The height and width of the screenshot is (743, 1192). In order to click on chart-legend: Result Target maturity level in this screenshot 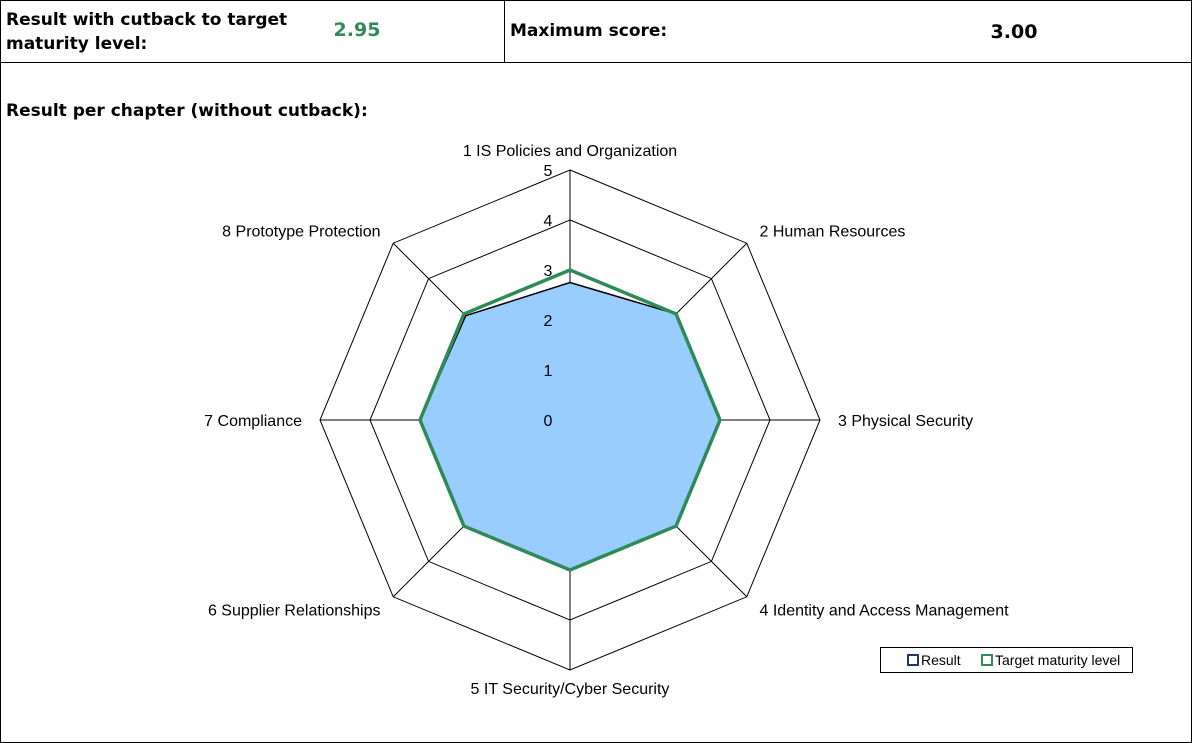, I will do `click(1006, 660)`.